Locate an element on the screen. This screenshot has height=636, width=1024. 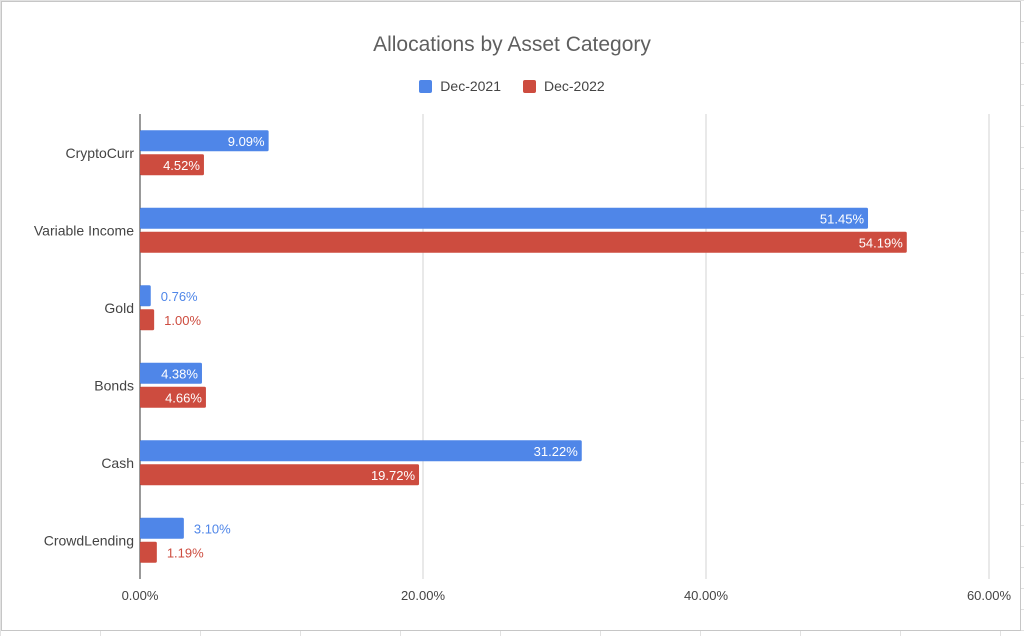
category-label: CryptoCurr is located at coordinates (100, 153).